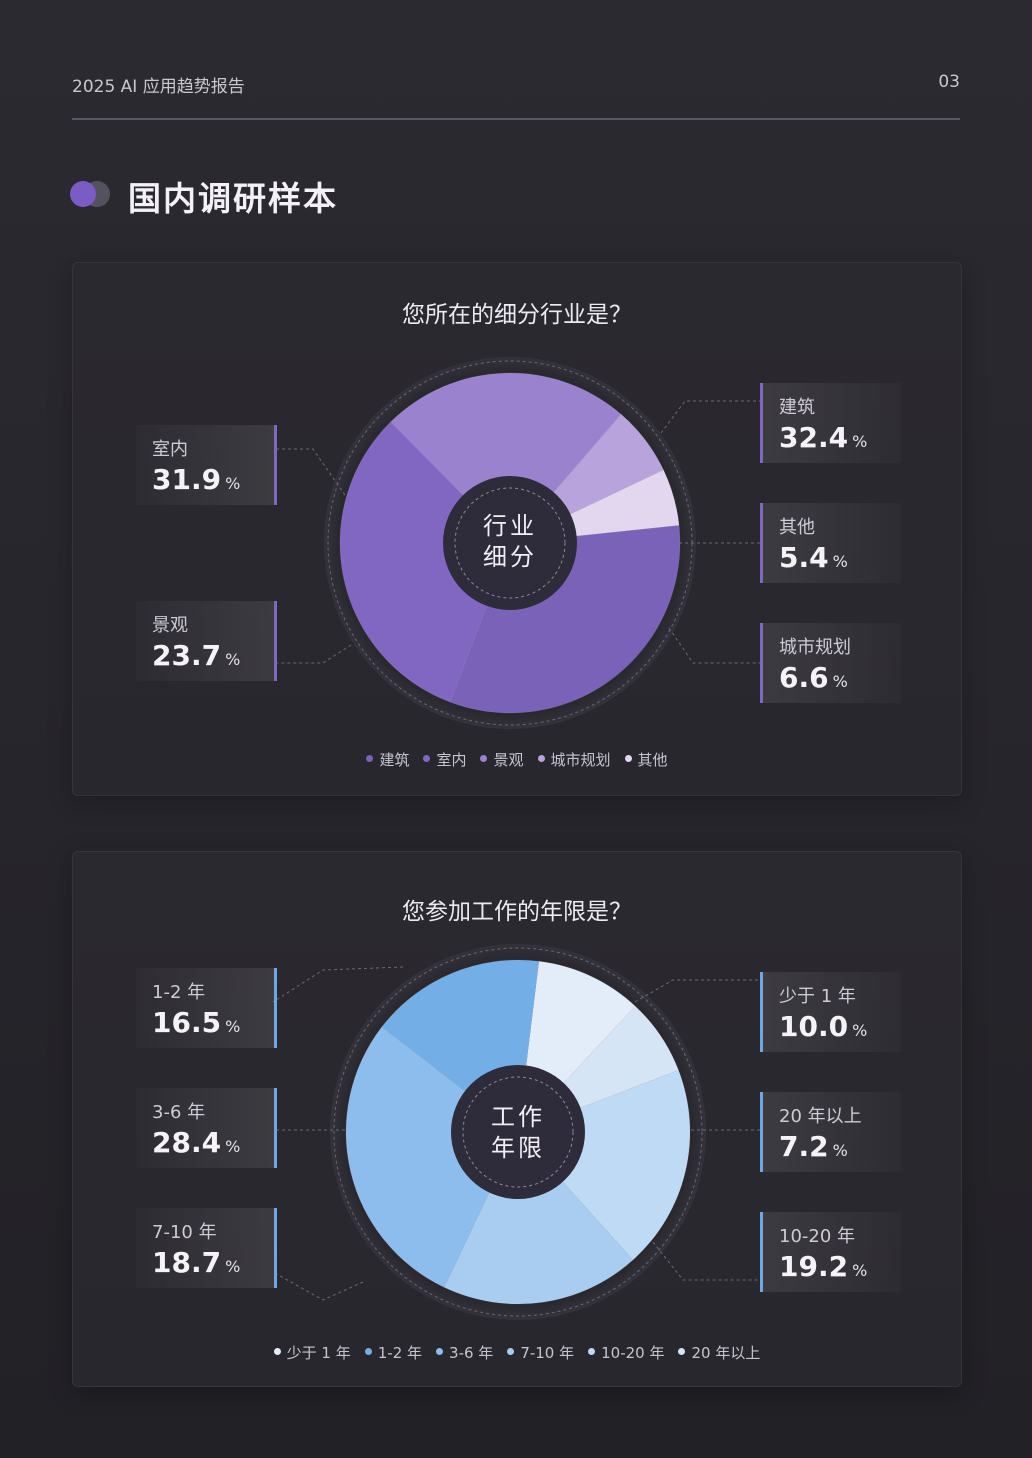  What do you see at coordinates (206, 465) in the screenshot?
I see `industry-label-shinei: 室内 31.9%` at bounding box center [206, 465].